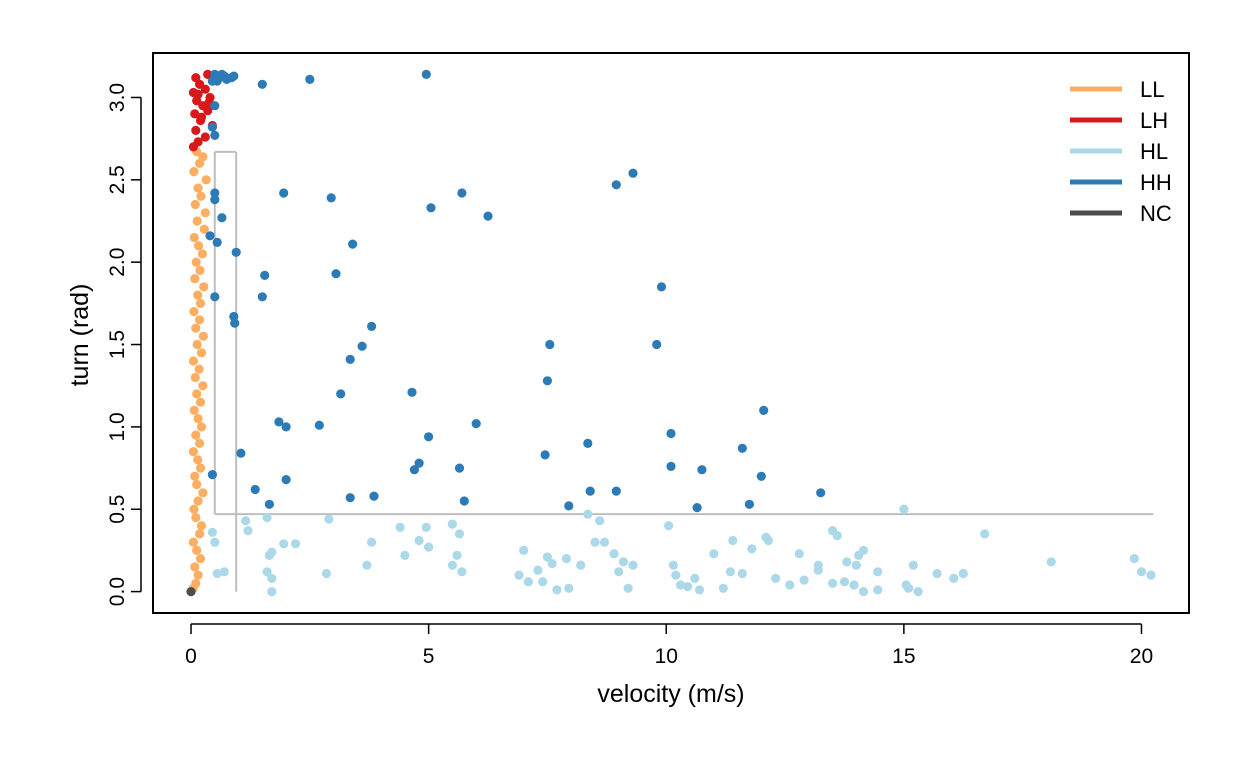  I want to click on x-axis: 0 5 10 15 20, so click(669, 645).